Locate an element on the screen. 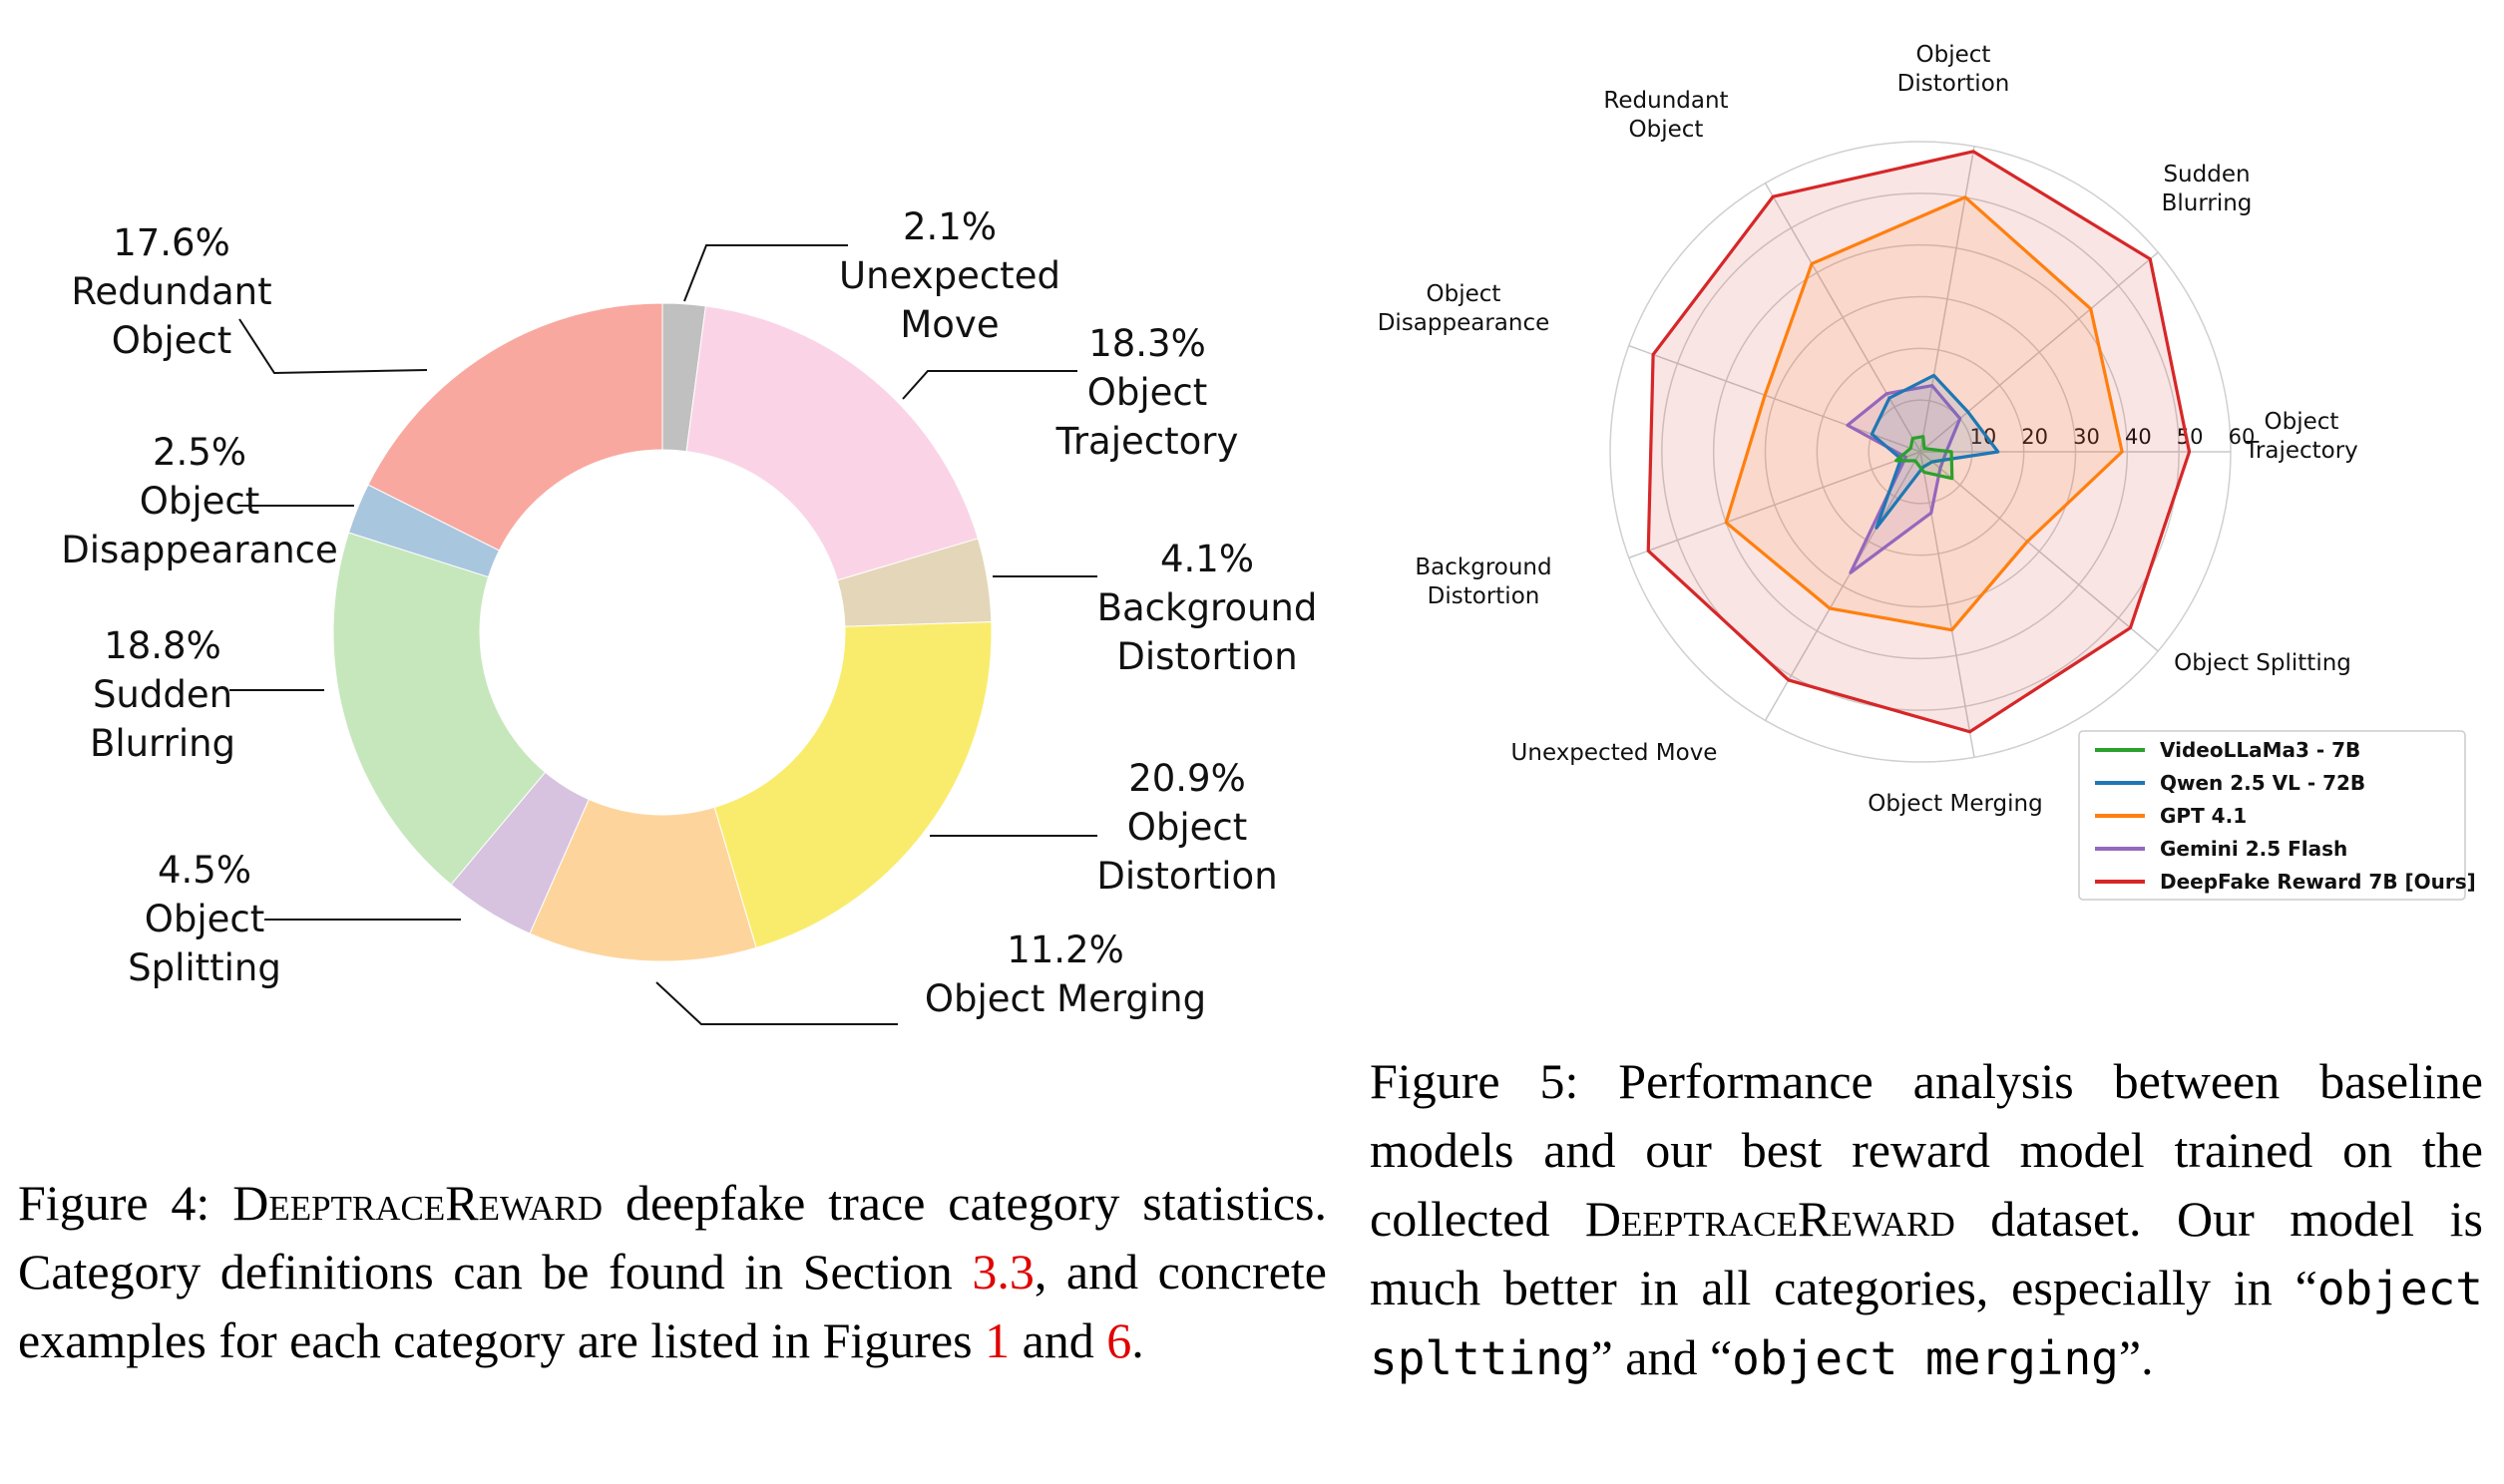  slice-name-label: Move is located at coordinates (950, 324).